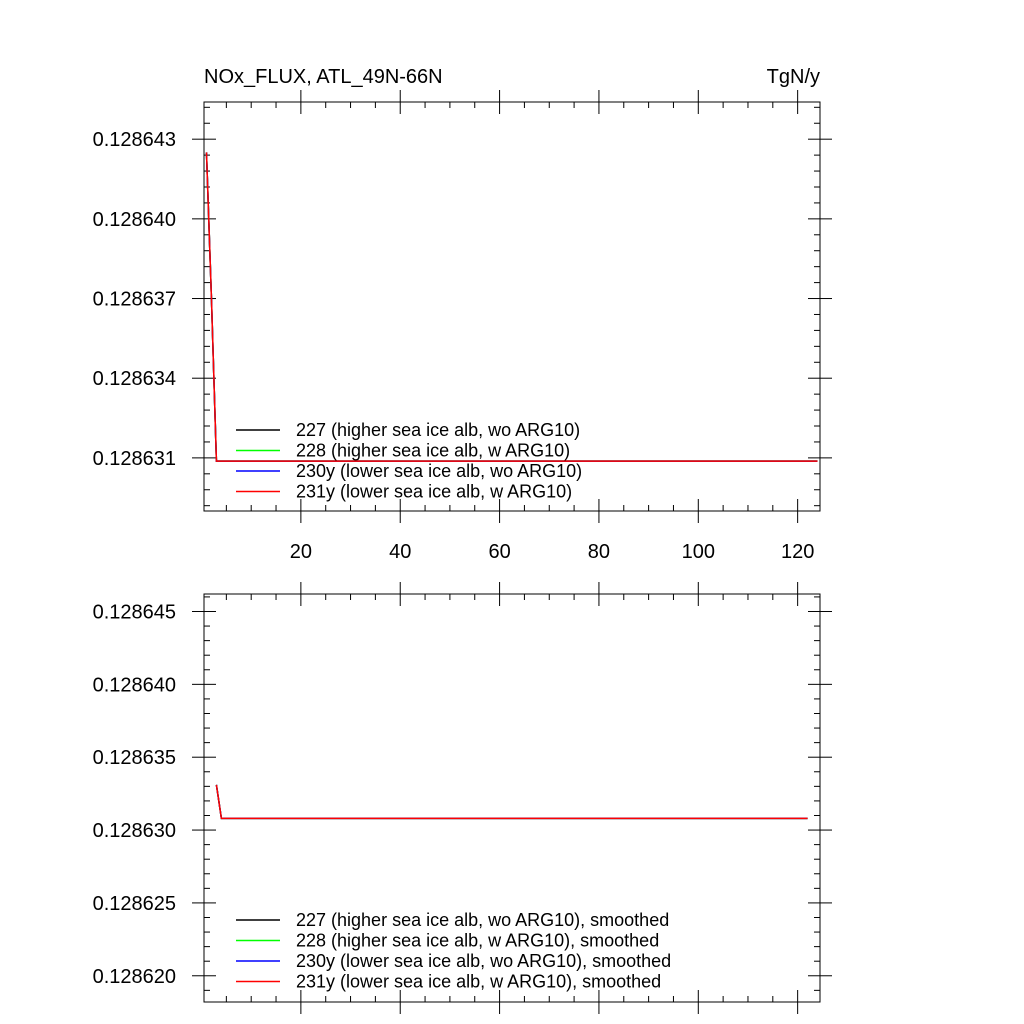  What do you see at coordinates (134, 904) in the screenshot?
I see `y-tick-label: 0.128625` at bounding box center [134, 904].